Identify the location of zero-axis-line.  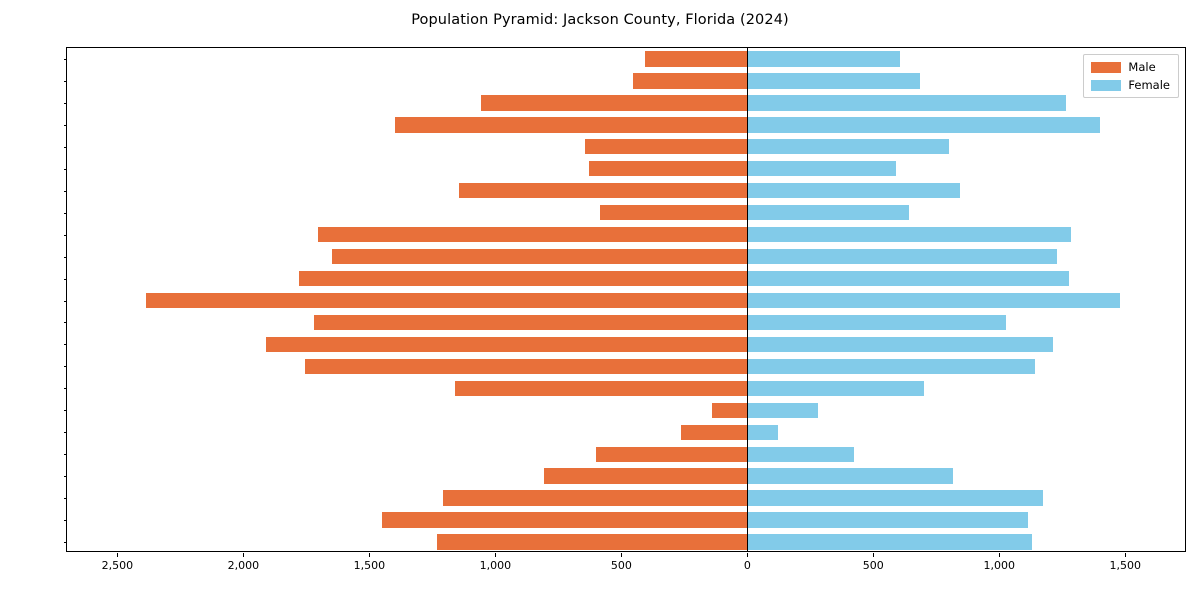
(748, 299).